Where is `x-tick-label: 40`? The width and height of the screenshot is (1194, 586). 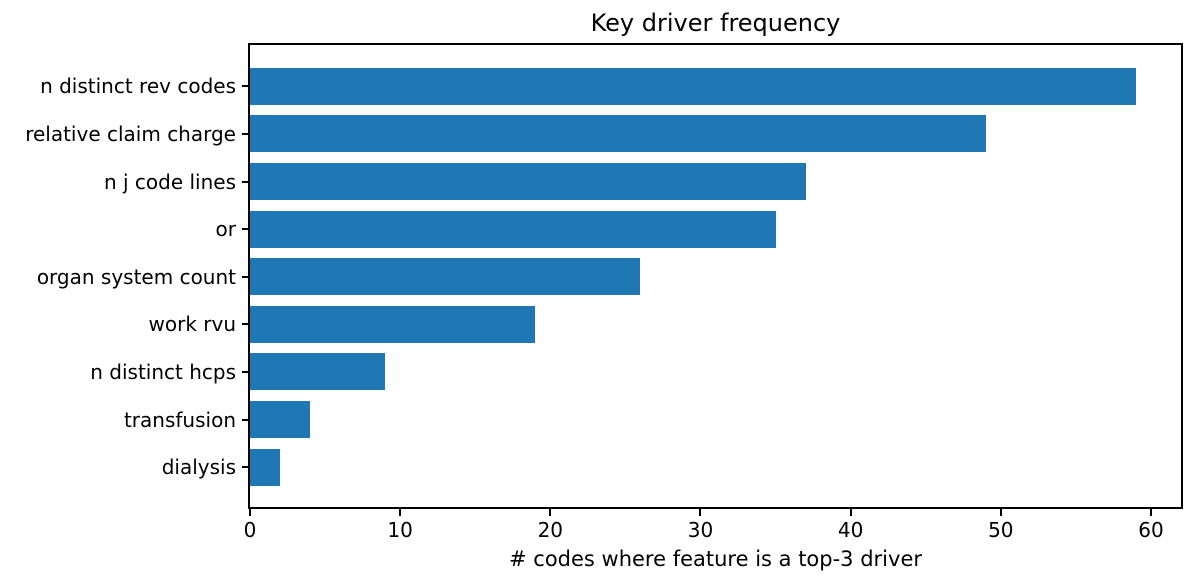
x-tick-label: 40 is located at coordinates (850, 530).